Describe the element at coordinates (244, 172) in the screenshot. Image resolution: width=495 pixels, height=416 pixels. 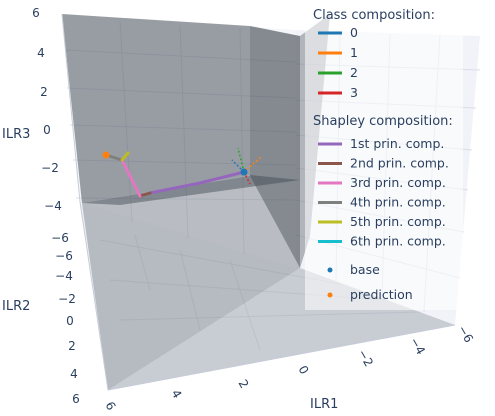
I see `base-point` at that location.